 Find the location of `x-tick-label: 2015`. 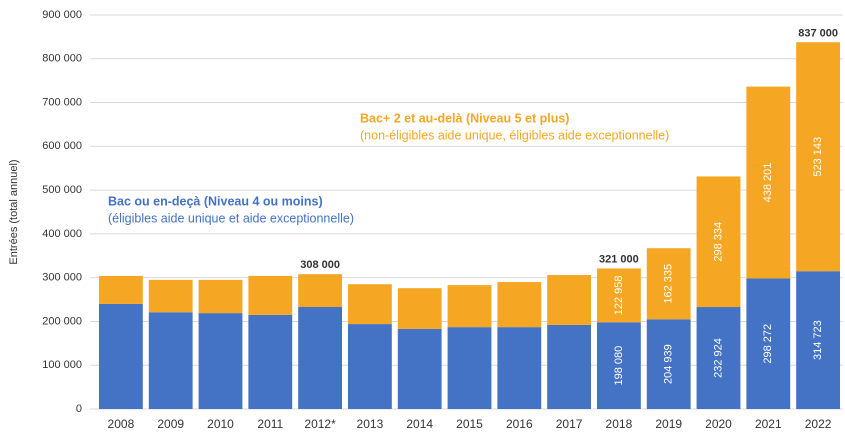

x-tick-label: 2015 is located at coordinates (469, 424).